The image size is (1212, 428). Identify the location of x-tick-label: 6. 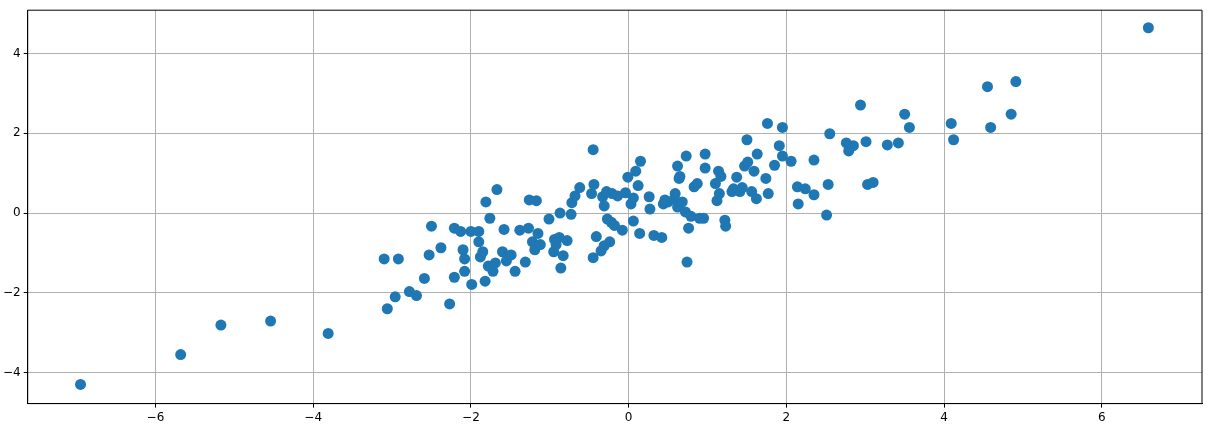
(1102, 416).